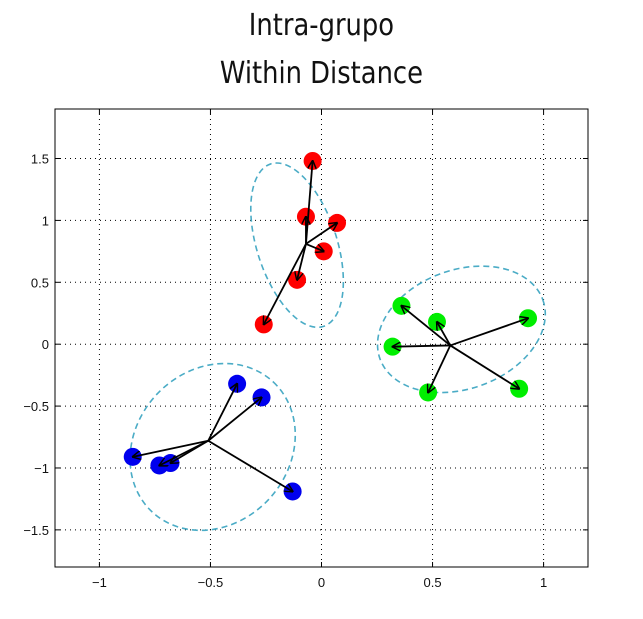 This screenshot has width=643, height=619. Describe the element at coordinates (40, 282) in the screenshot. I see `y-tick-label: 0.5` at that location.